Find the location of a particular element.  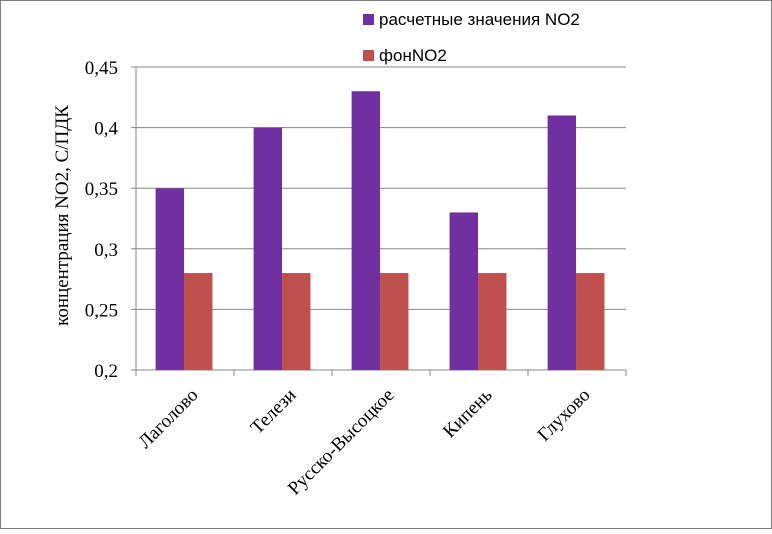

legend-label-1: фонNO2 is located at coordinates (413, 55).